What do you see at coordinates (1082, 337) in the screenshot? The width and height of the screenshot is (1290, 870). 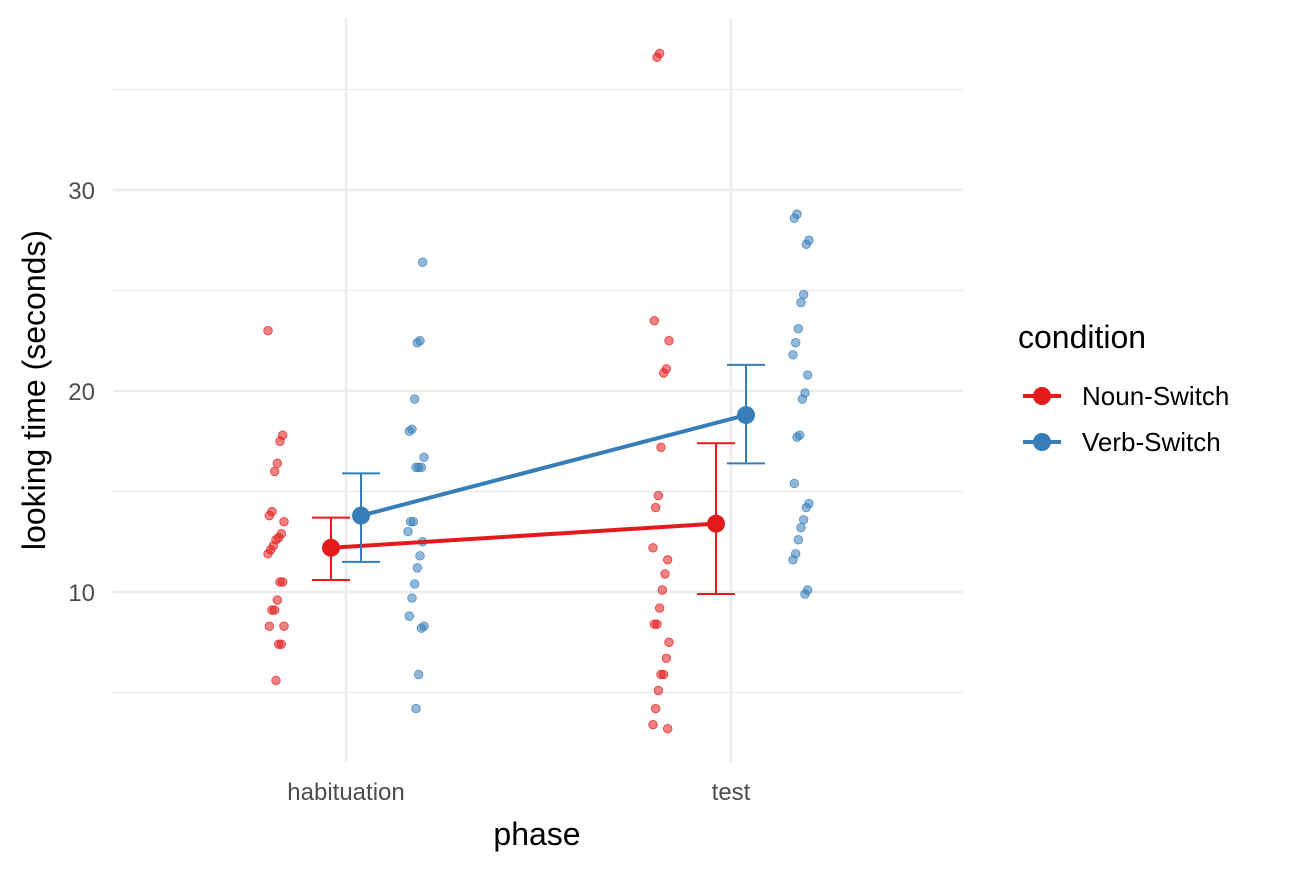 I see `legend-title: condition` at bounding box center [1082, 337].